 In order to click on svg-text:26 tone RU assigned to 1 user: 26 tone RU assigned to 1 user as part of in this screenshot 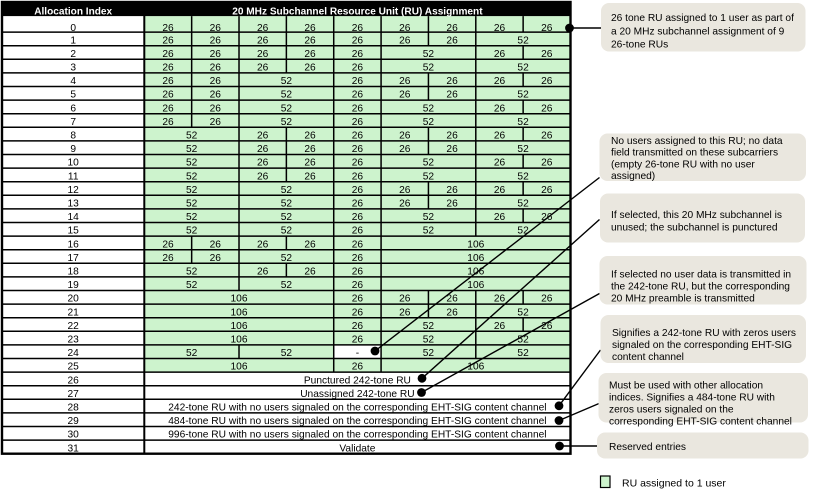, I will do `click(702, 18)`.